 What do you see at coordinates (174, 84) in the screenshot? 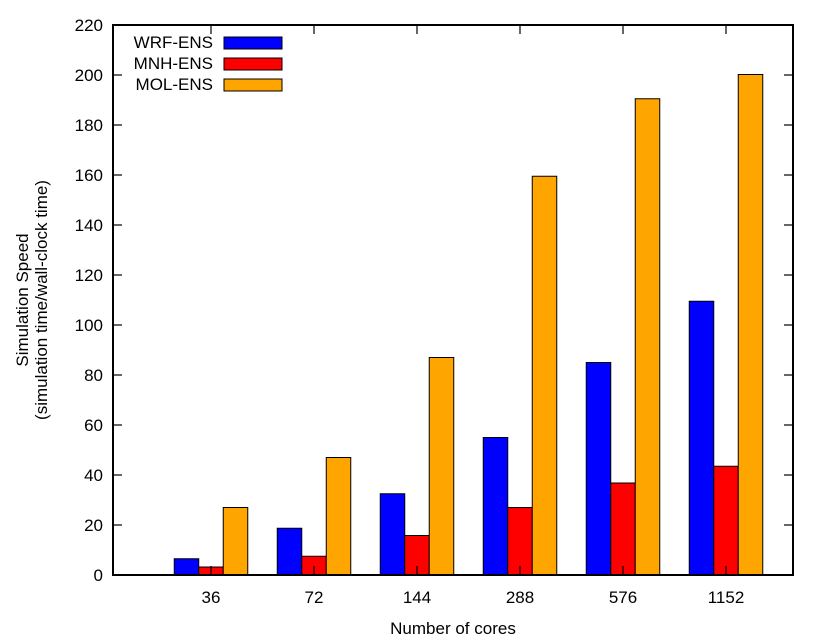
I see `legend-label: MOL-ENS` at bounding box center [174, 84].